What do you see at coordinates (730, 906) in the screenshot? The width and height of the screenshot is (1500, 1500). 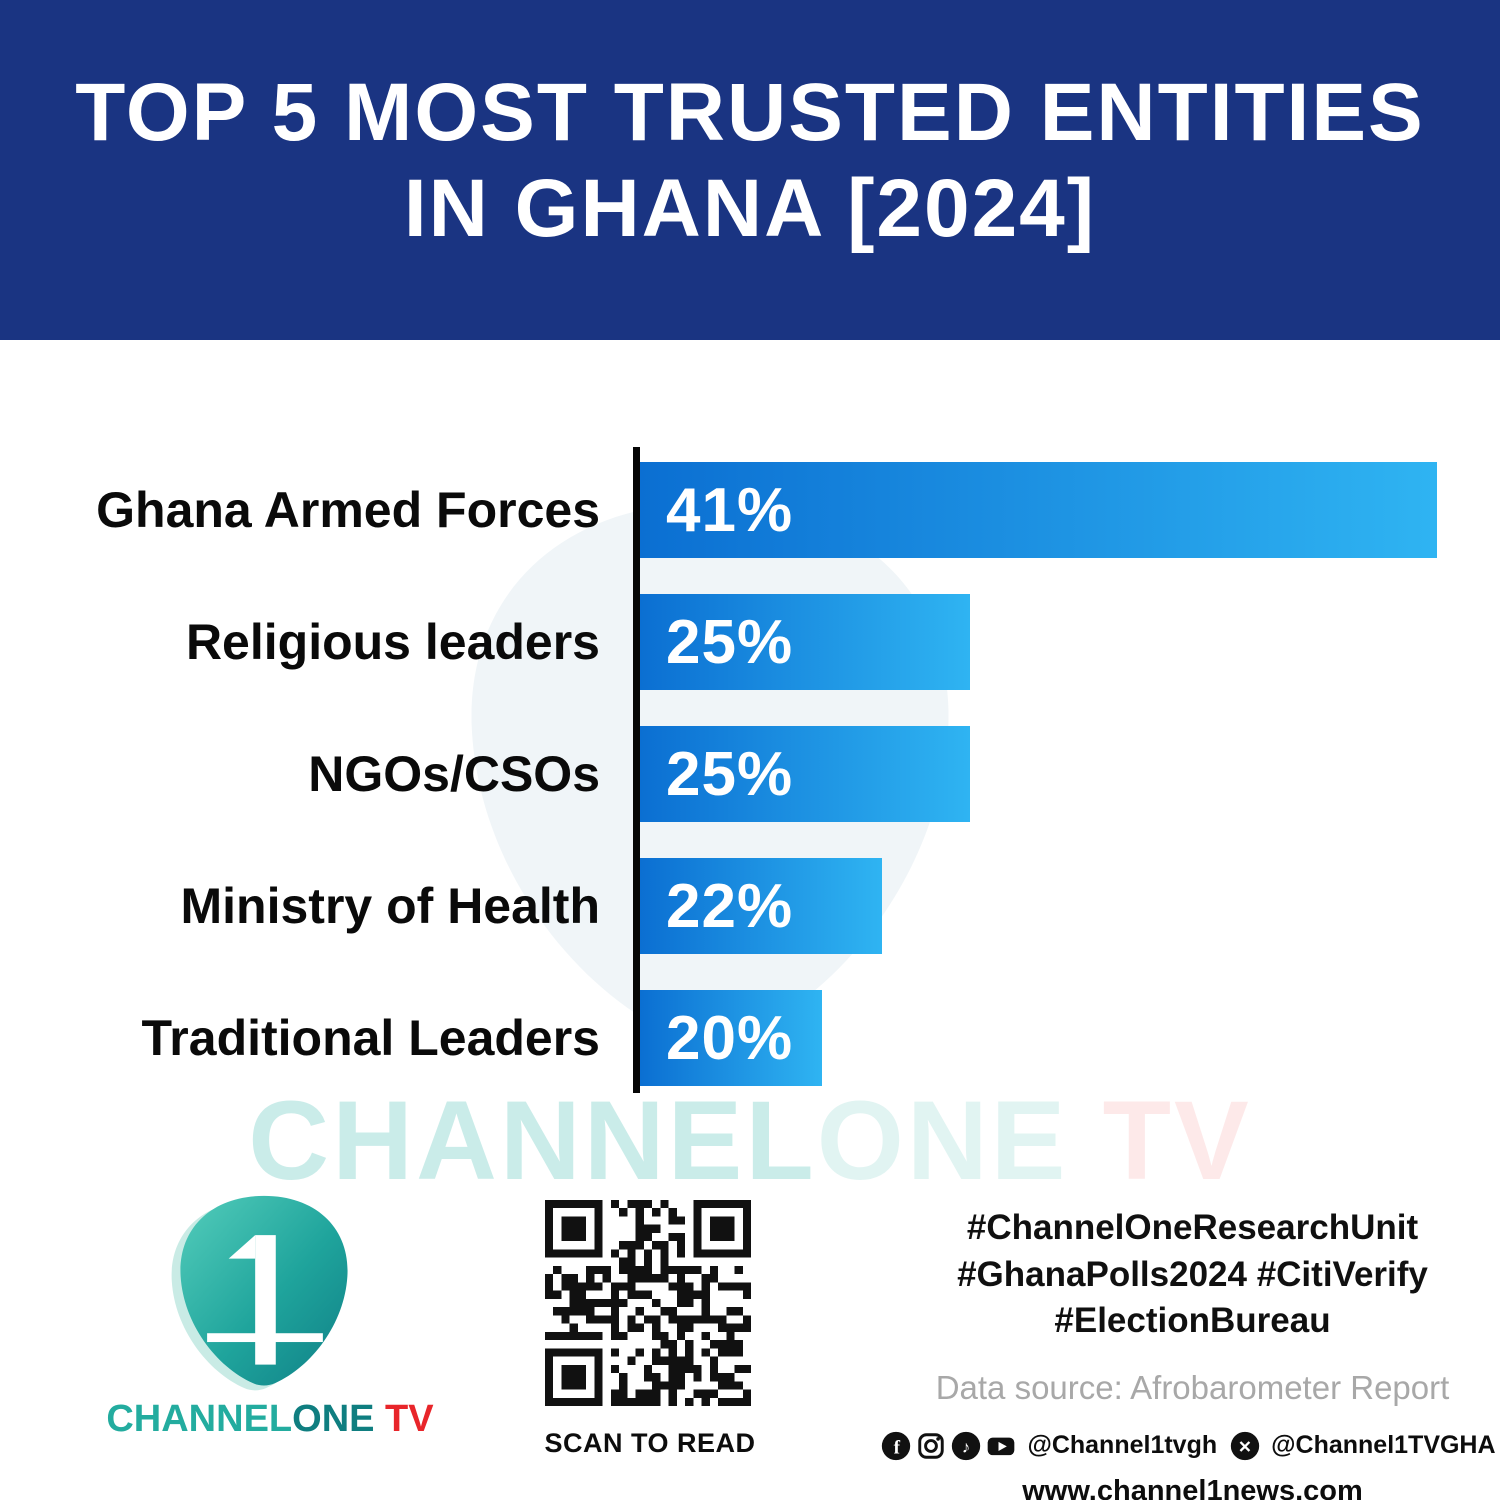 I see `bar-value-label: 22%` at bounding box center [730, 906].